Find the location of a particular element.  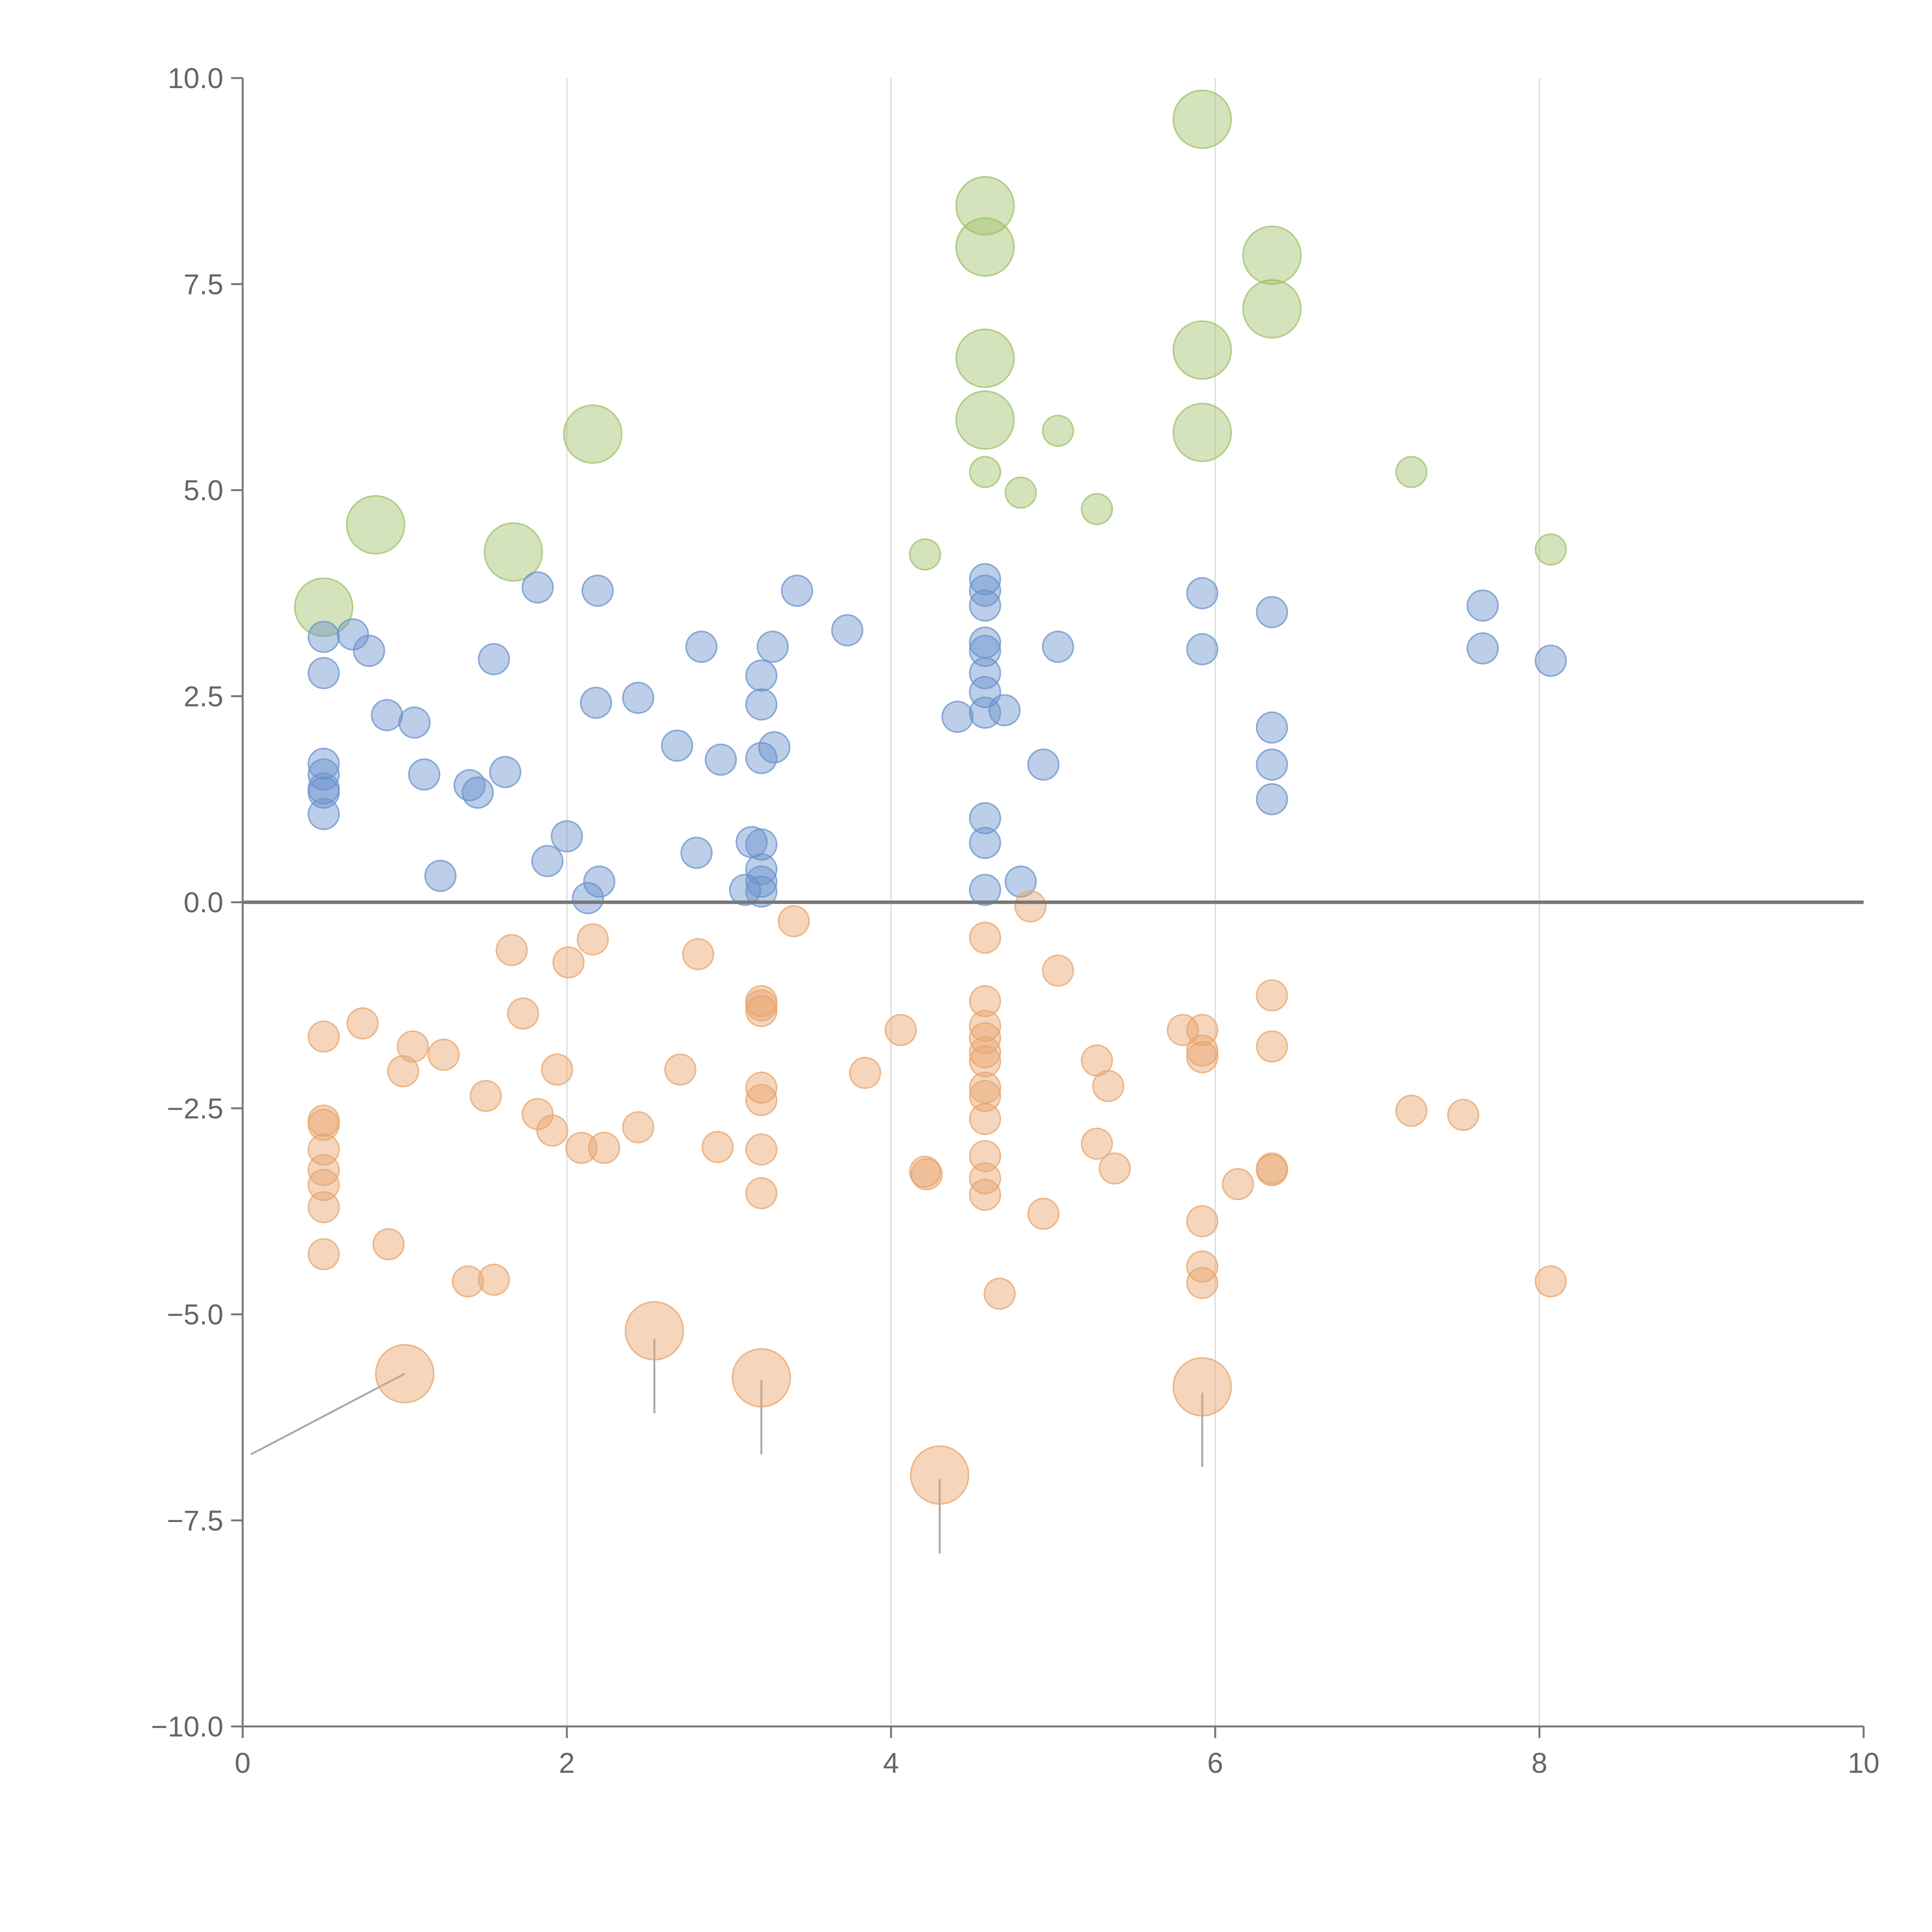

y-tick-label: −7.5 is located at coordinates (195, 1521).